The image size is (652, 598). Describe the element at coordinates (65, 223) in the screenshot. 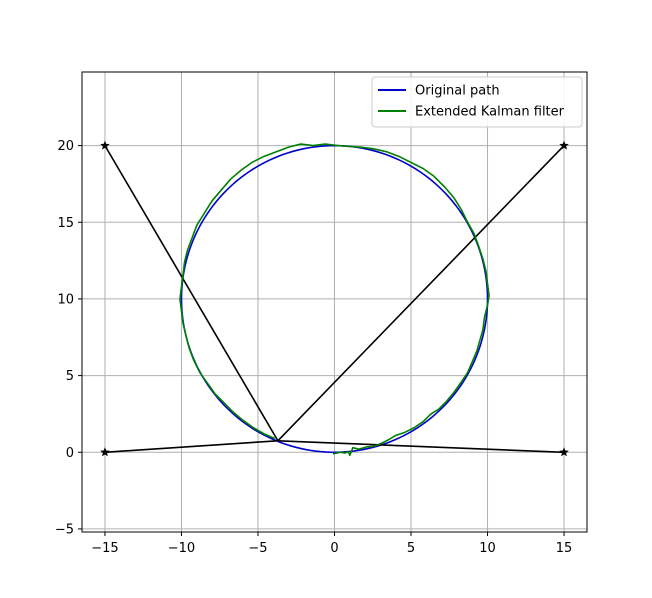

I see `y-tick-label: 15` at that location.